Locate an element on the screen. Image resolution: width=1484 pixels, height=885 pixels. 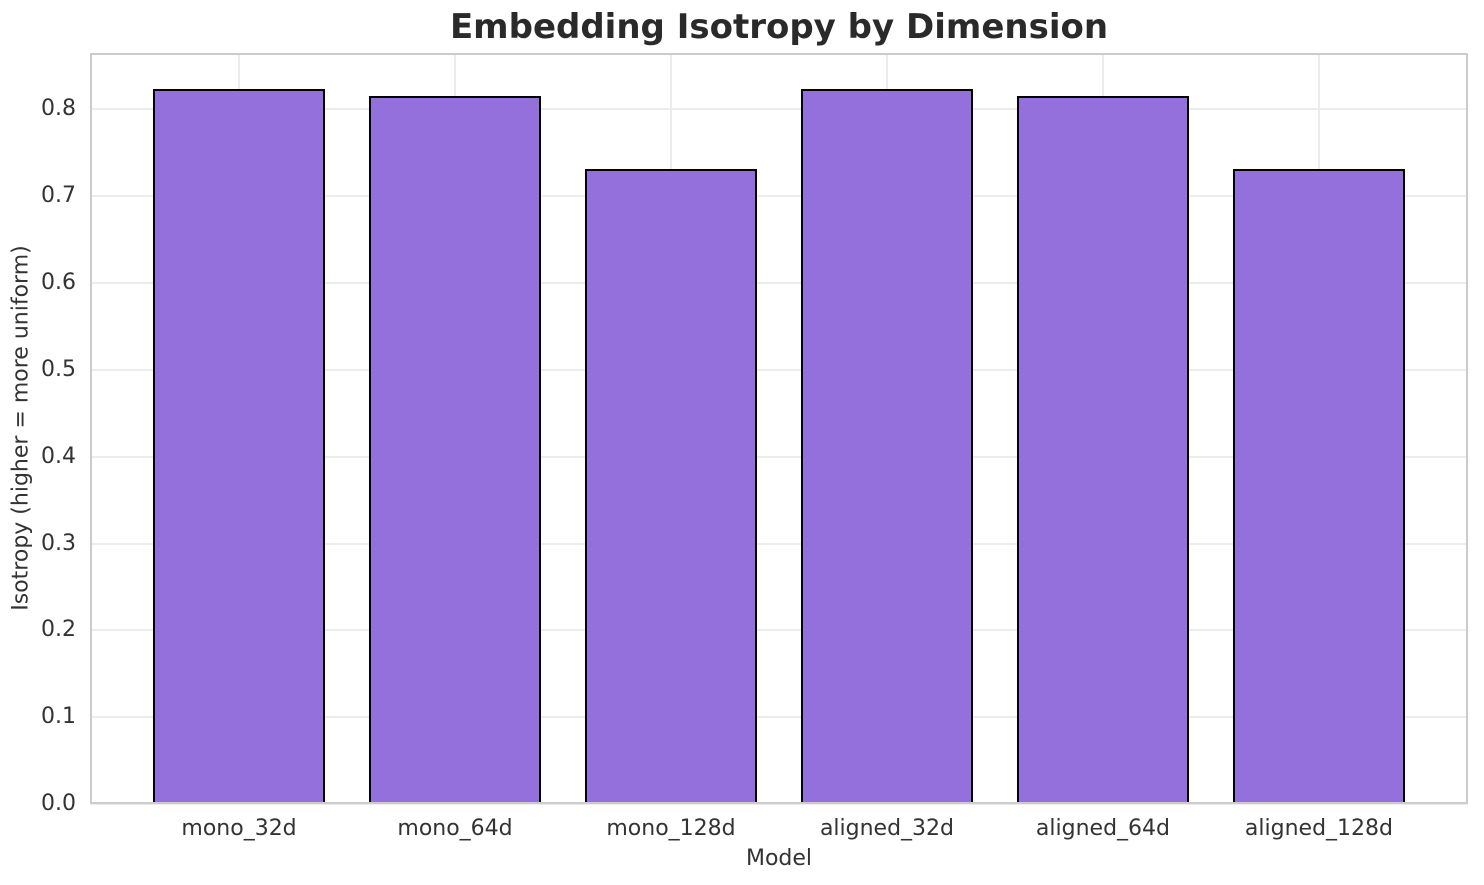
chart-title: Embedding Isotropy by Dimension is located at coordinates (779, 27).